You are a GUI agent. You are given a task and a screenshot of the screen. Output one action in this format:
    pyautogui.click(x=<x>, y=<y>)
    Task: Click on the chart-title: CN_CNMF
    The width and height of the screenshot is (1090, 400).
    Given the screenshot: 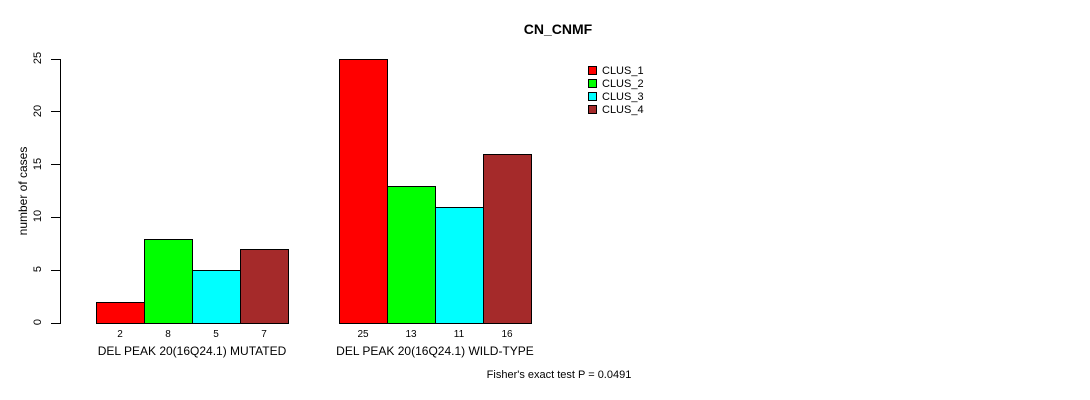 What is the action you would take?
    pyautogui.click(x=558, y=29)
    